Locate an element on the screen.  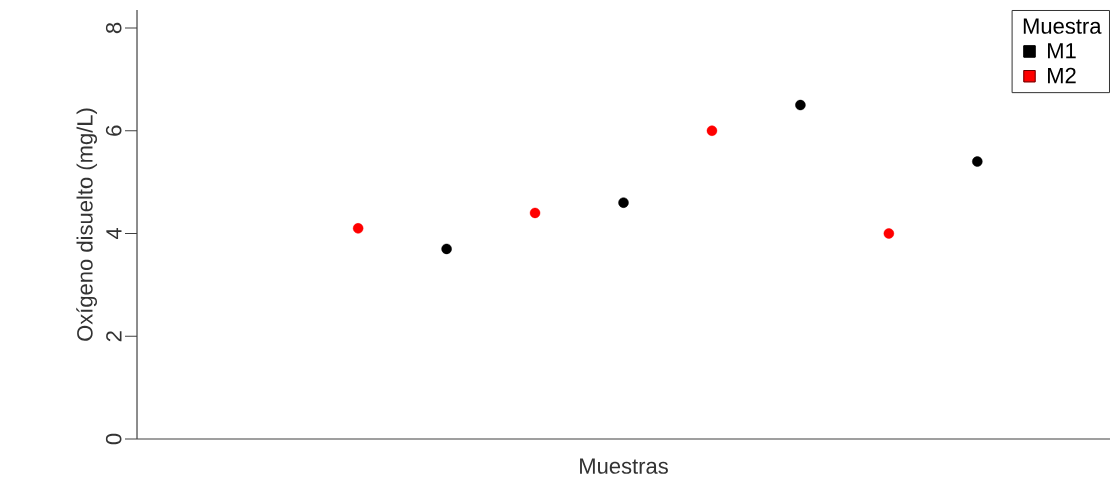
legend-label: M2 is located at coordinates (1062, 75).